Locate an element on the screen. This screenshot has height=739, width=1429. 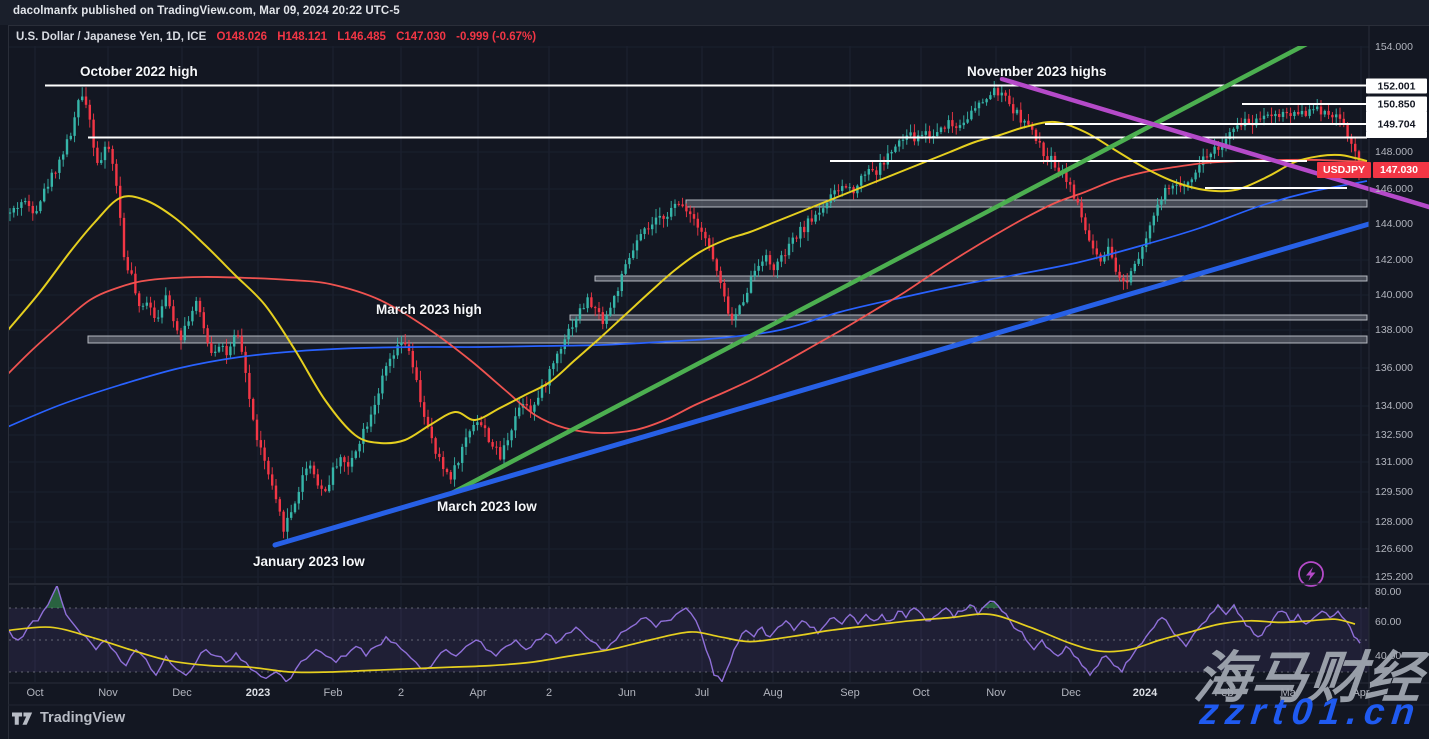
ohlc-low: L146.485 is located at coordinates (361, 37).